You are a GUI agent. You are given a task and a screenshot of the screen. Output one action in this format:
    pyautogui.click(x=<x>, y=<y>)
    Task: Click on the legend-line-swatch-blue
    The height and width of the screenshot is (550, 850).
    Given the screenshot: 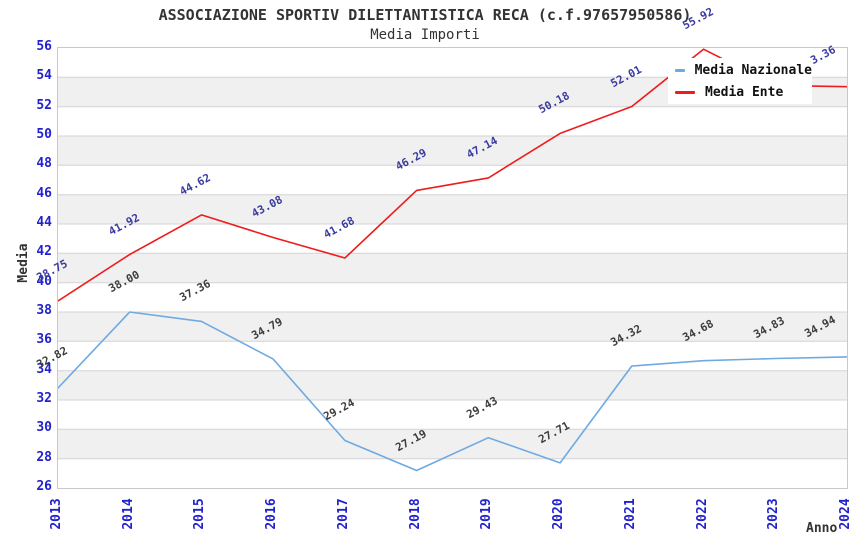 What is the action you would take?
    pyautogui.click(x=680, y=70)
    